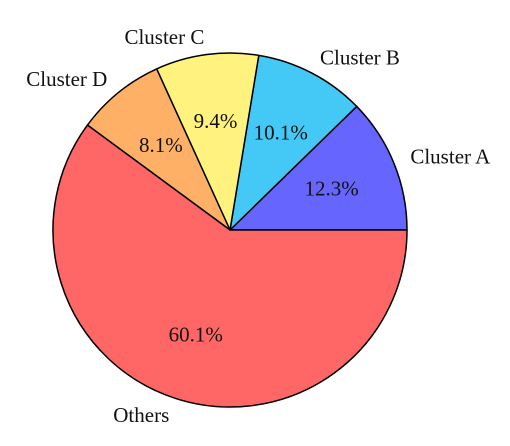  I want to click on pie-value-label: 10.1%, so click(281, 133).